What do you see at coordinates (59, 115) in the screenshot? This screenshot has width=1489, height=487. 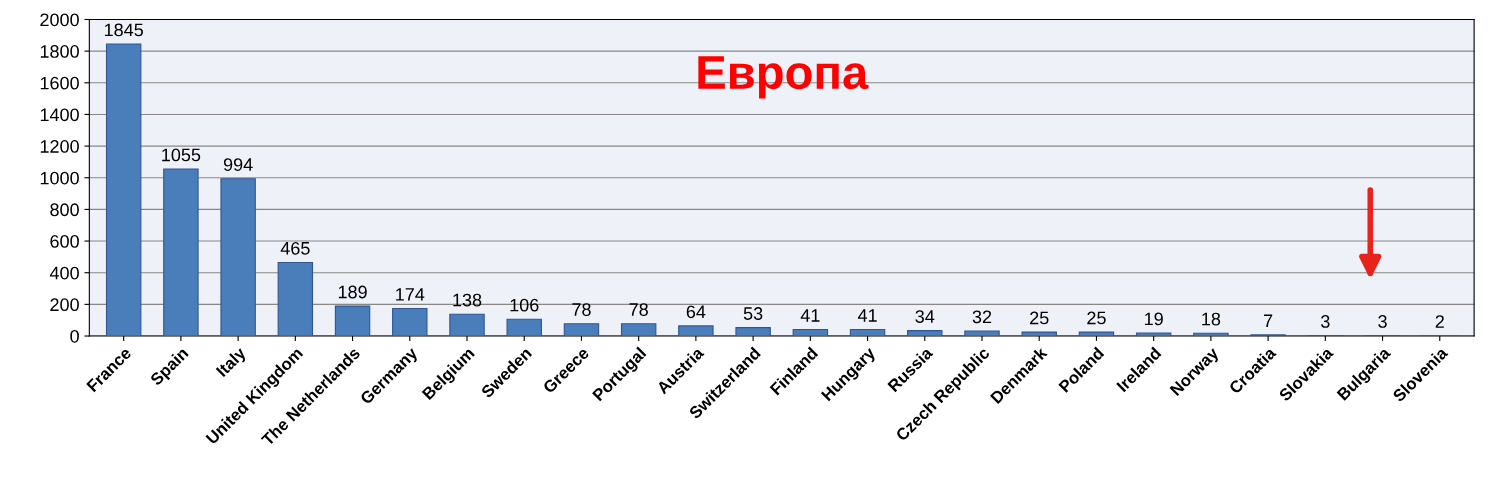 I see `y-tick-label: 1400` at bounding box center [59, 115].